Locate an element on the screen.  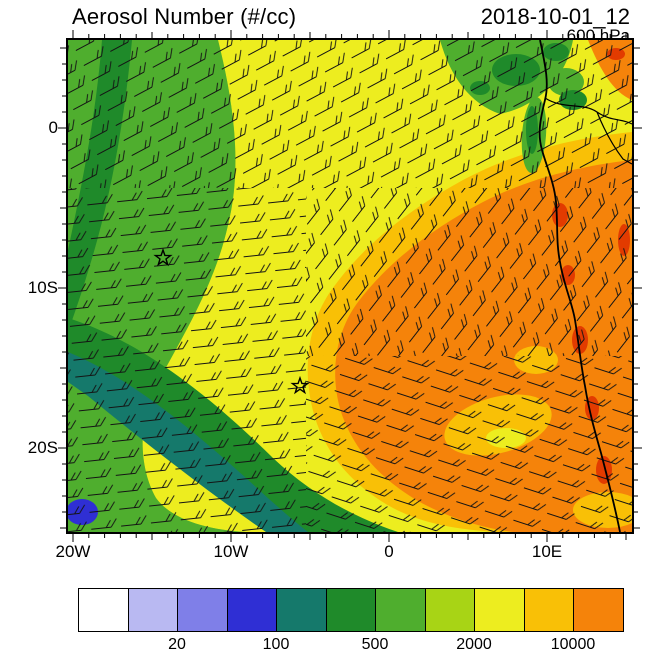
coastline is located at coordinates (579, 286).